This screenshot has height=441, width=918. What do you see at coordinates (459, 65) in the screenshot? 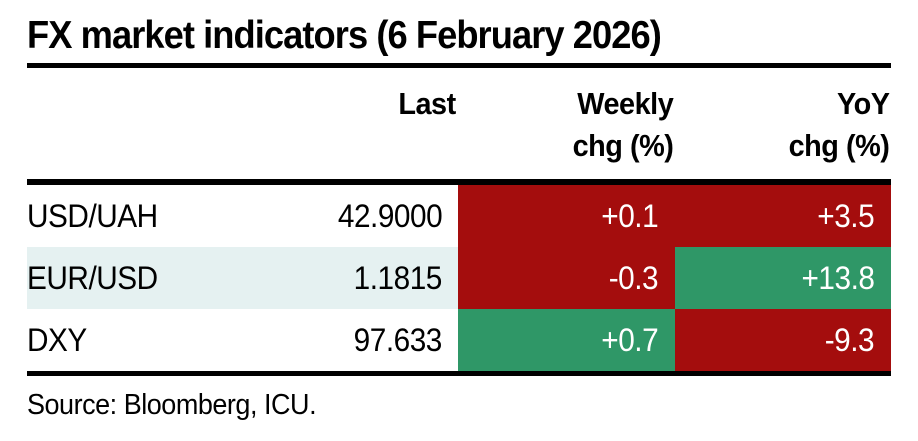
I see `title-rule` at bounding box center [459, 65].